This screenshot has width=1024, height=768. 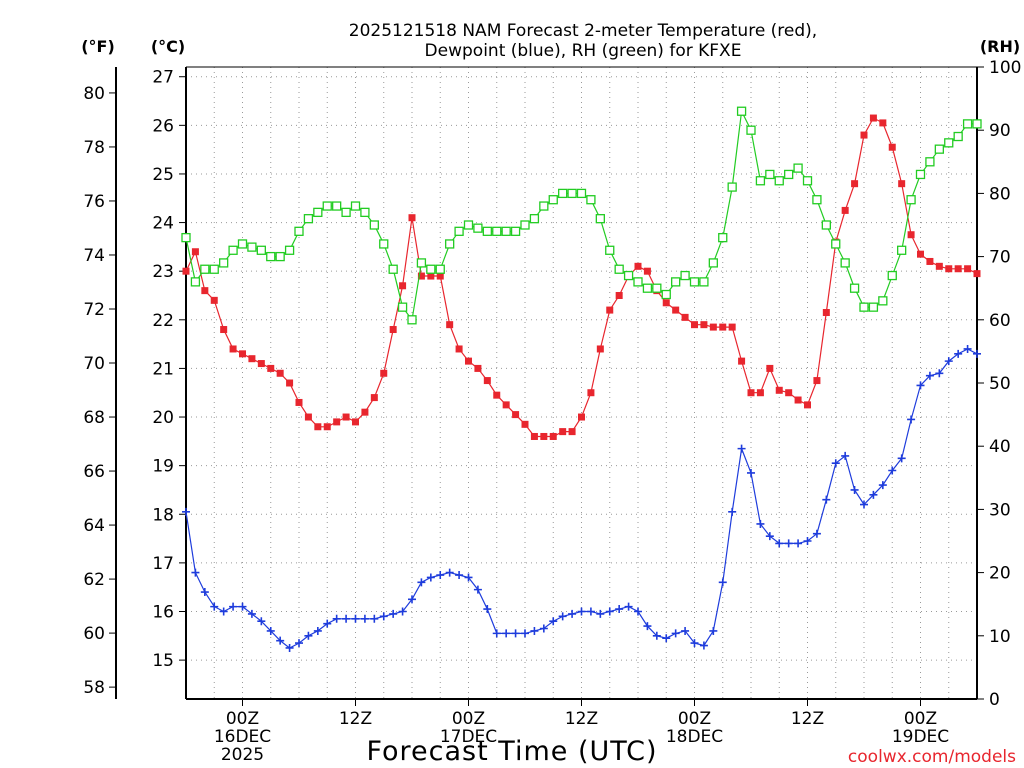 What do you see at coordinates (1000, 637) in the screenshot?
I see `rh-tick-label: 10` at bounding box center [1000, 637].